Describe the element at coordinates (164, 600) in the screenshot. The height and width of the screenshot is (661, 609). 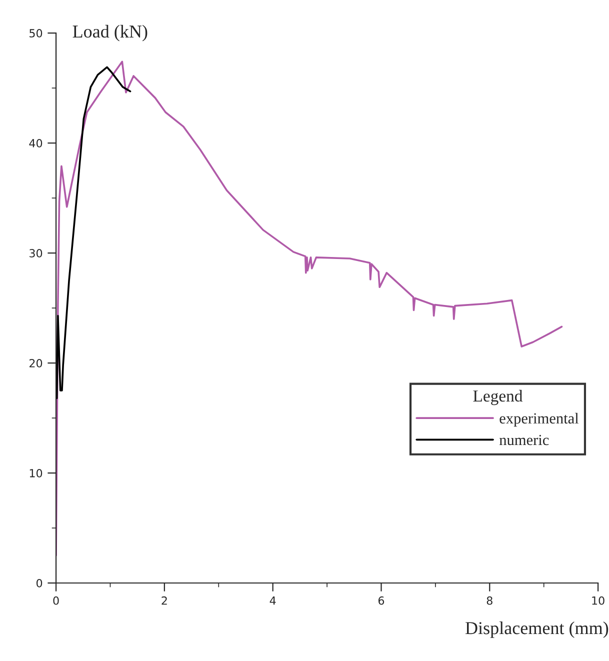
I see `x-tick-label: 2` at that location.